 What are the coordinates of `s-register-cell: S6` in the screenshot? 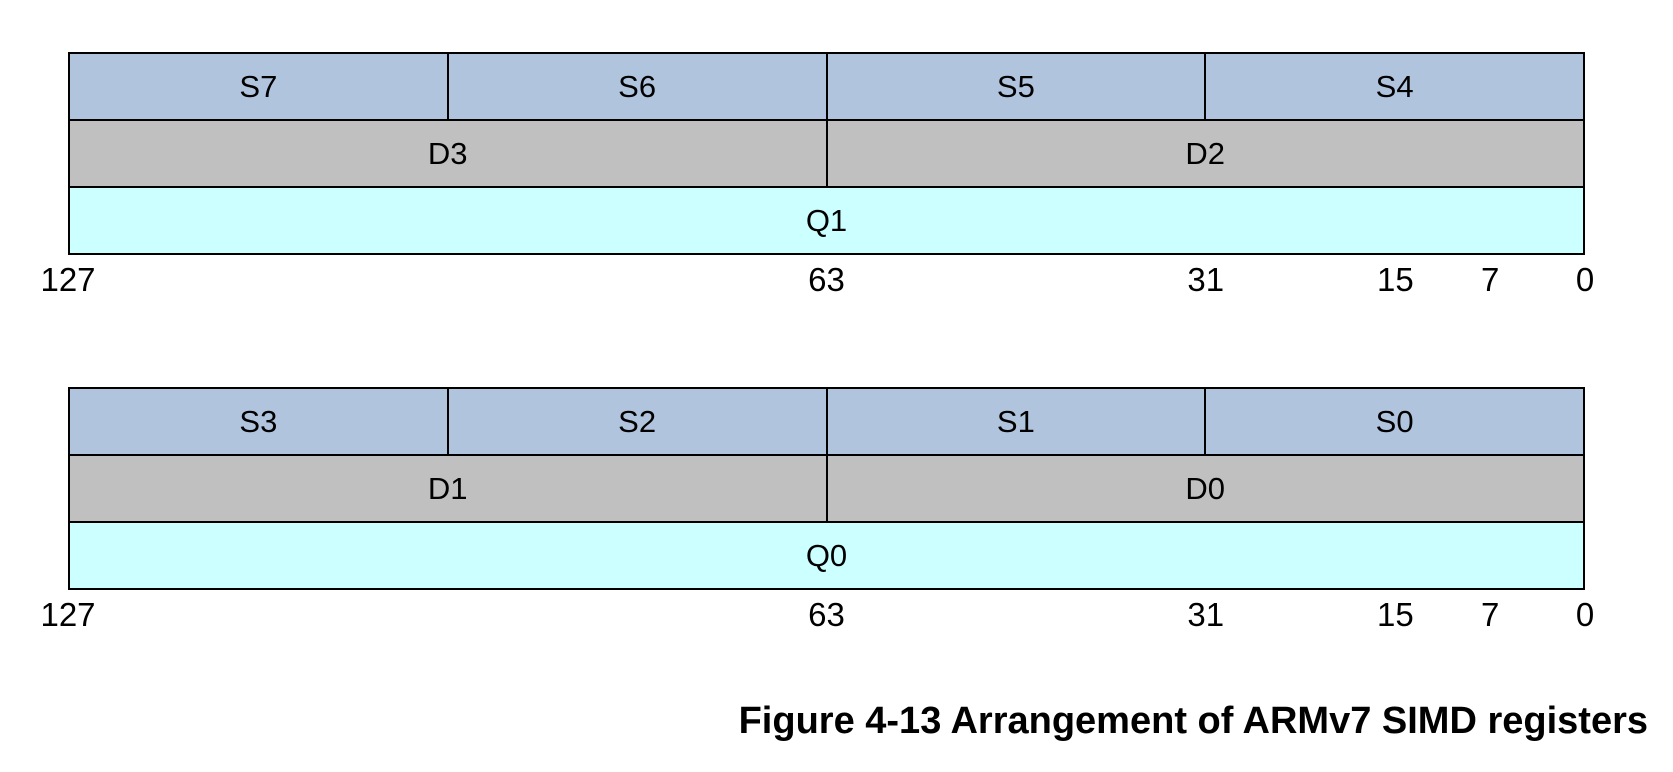 It's located at (636, 86).